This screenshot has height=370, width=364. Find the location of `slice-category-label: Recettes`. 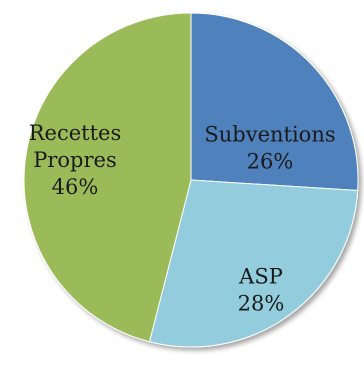

slice-category-label: Recettes is located at coordinates (75, 133).